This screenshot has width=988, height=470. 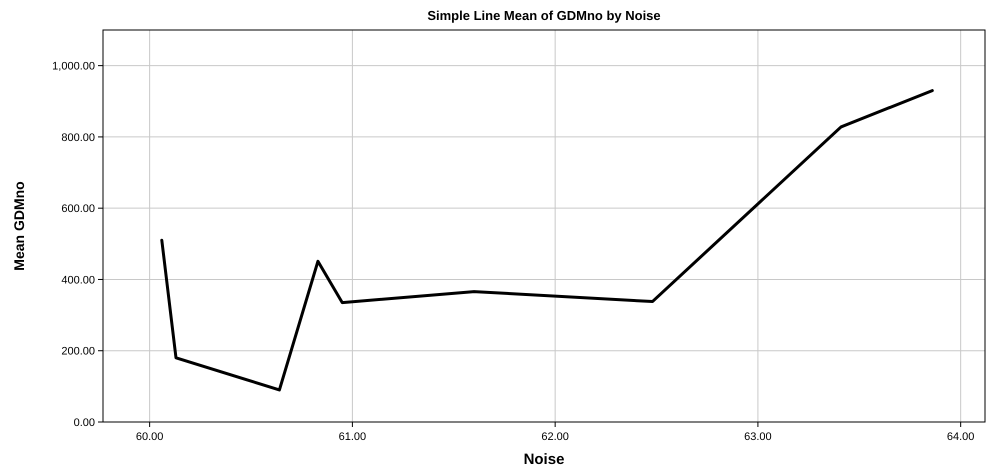 I want to click on chart-title: Simple Line Mean of GDMno by Noise, so click(x=544, y=15).